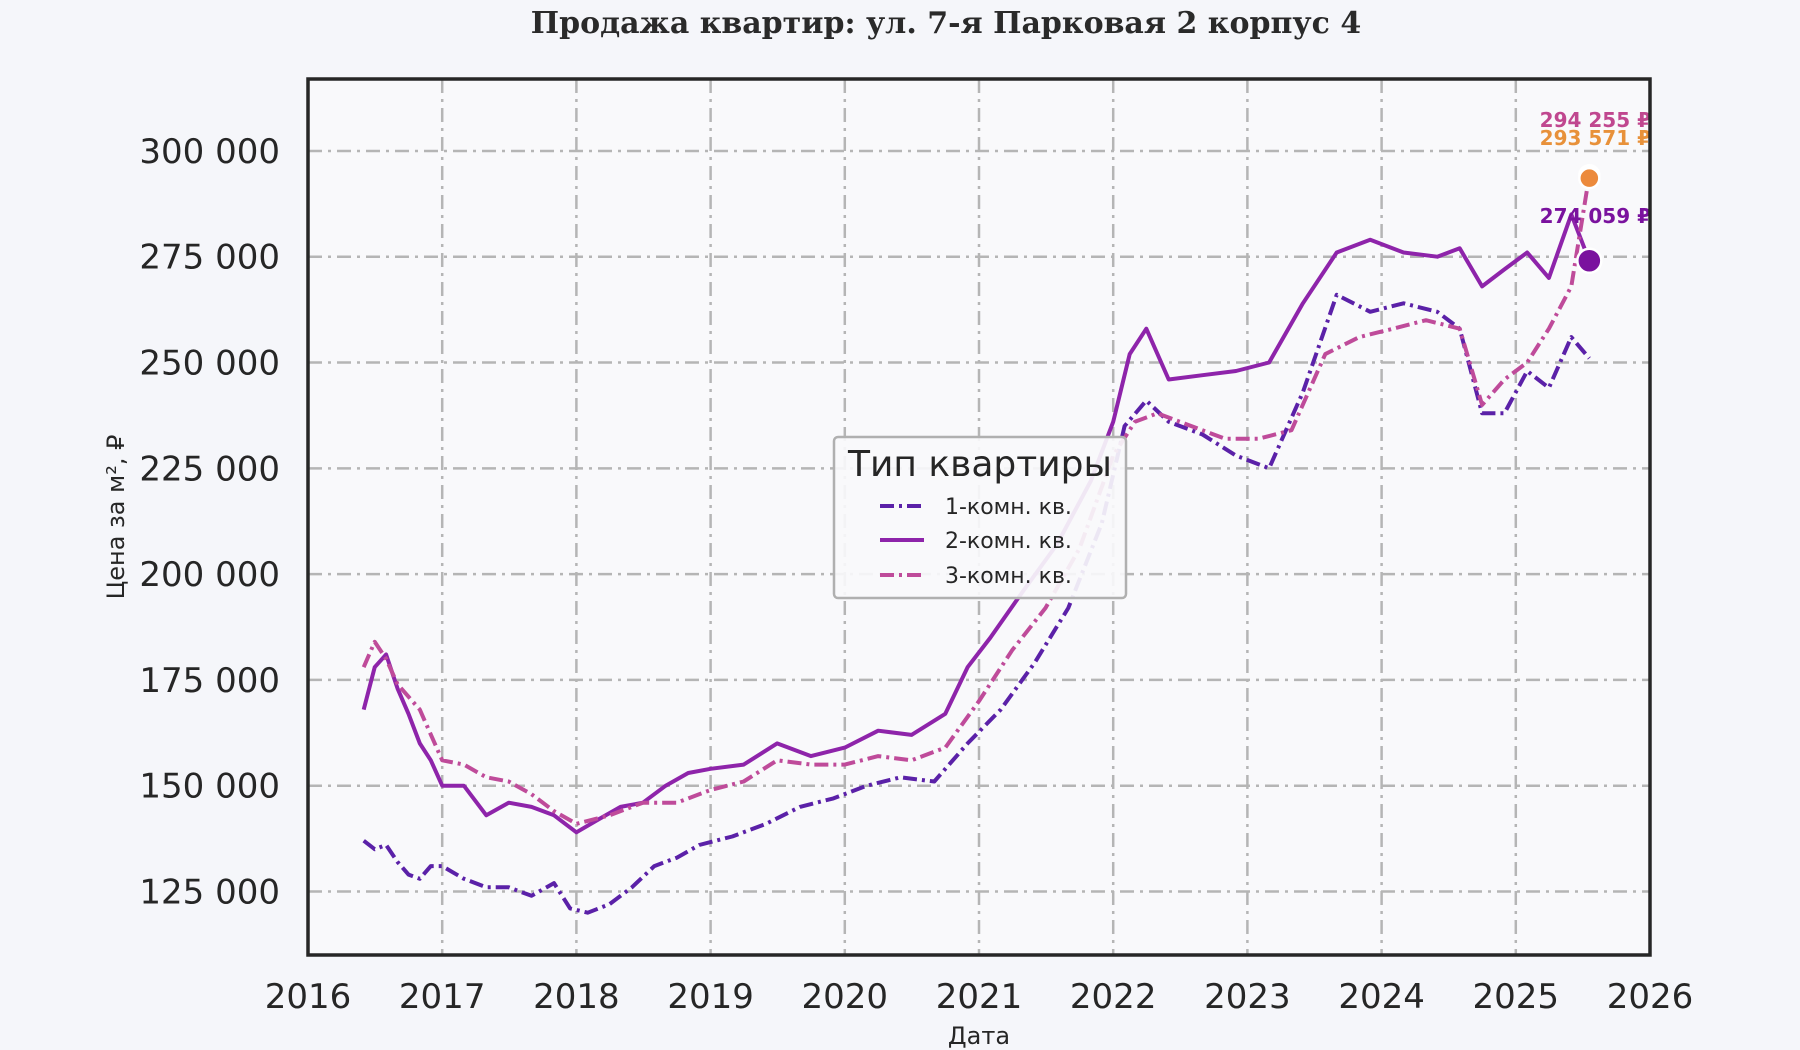 The image size is (1800, 1050). Describe the element at coordinates (576, 997) in the screenshot. I see `x-tick-label: 2018` at that location.